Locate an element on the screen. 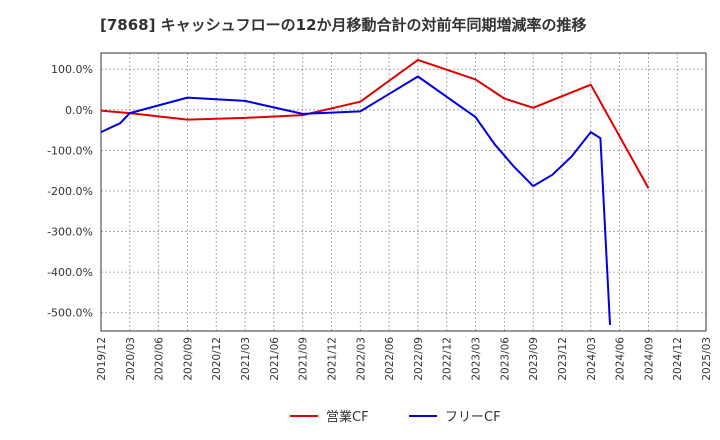 This screenshot has width=720, height=440. x-tick-label: 2023/09 is located at coordinates (534, 359).